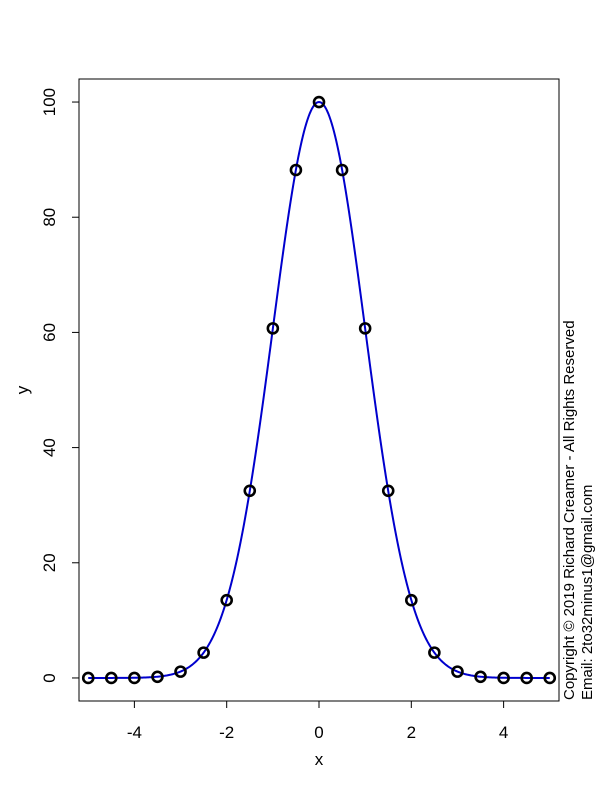 This screenshot has height=800, width=600. What do you see at coordinates (49, 562) in the screenshot?
I see `y-tick-label: 20` at bounding box center [49, 562].